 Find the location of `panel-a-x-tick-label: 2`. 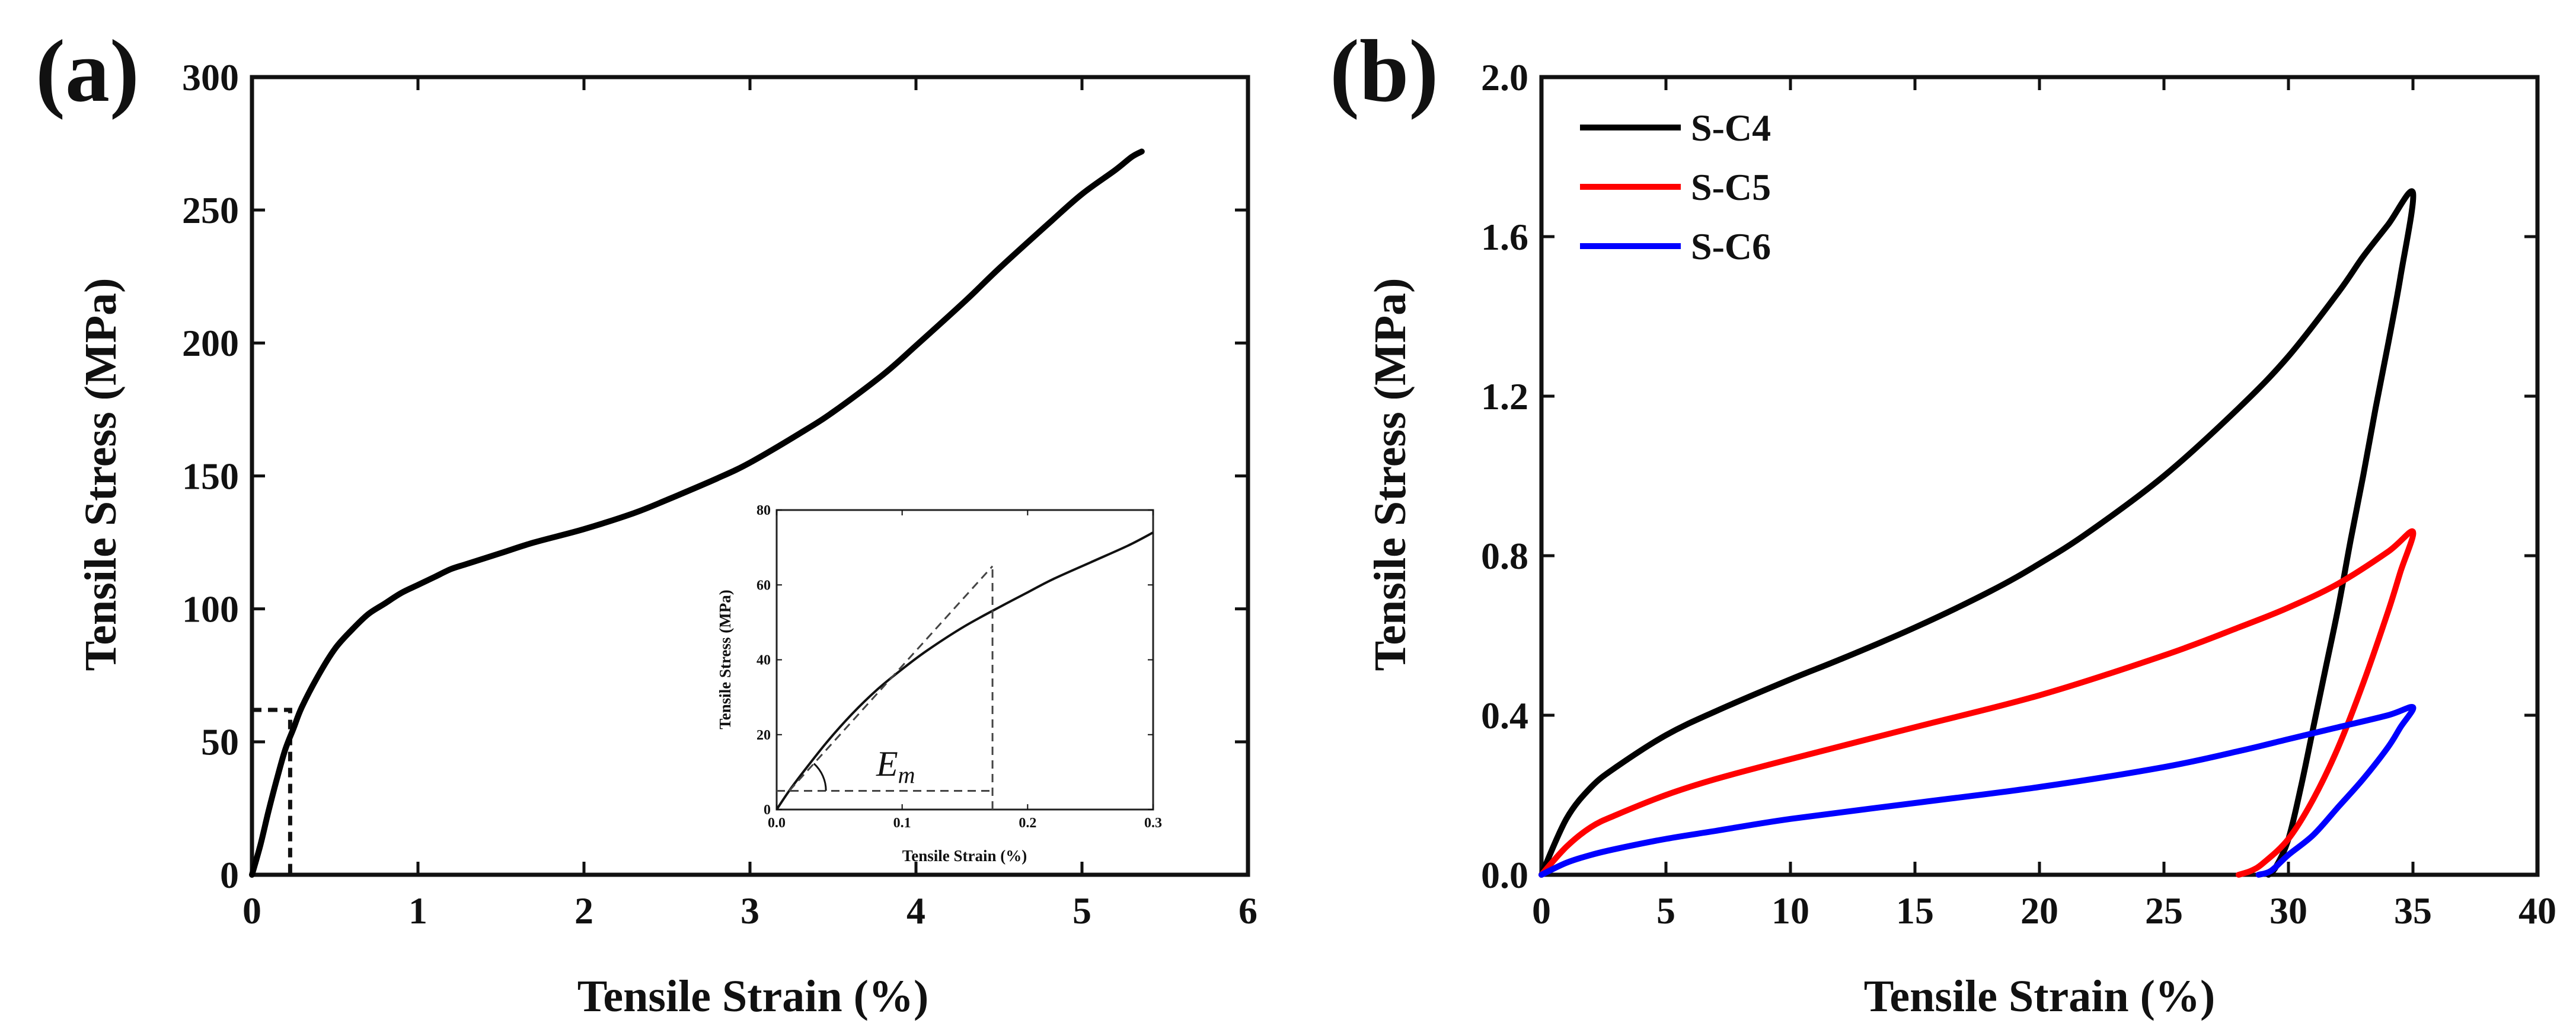

panel-a-x-tick-label: 2 is located at coordinates (583, 911).